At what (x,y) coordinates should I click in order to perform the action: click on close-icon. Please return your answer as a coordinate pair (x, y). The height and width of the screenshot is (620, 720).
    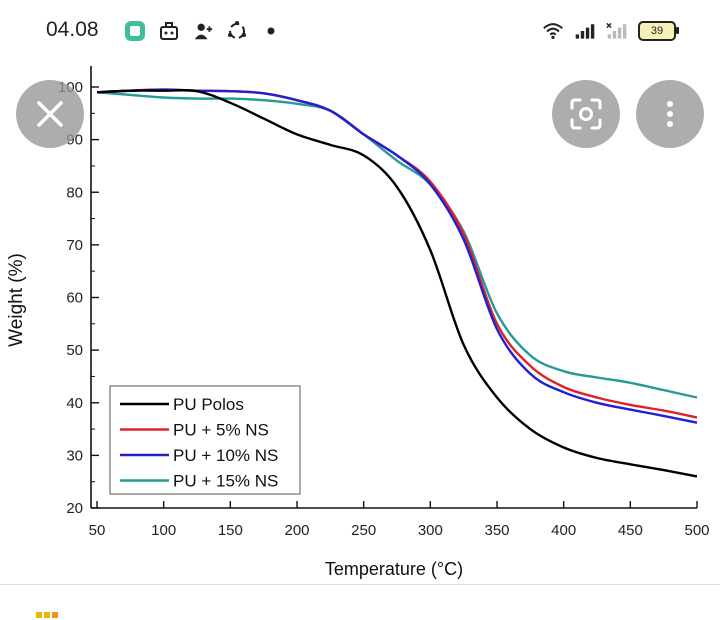
    Looking at the image, I should click on (50, 114).